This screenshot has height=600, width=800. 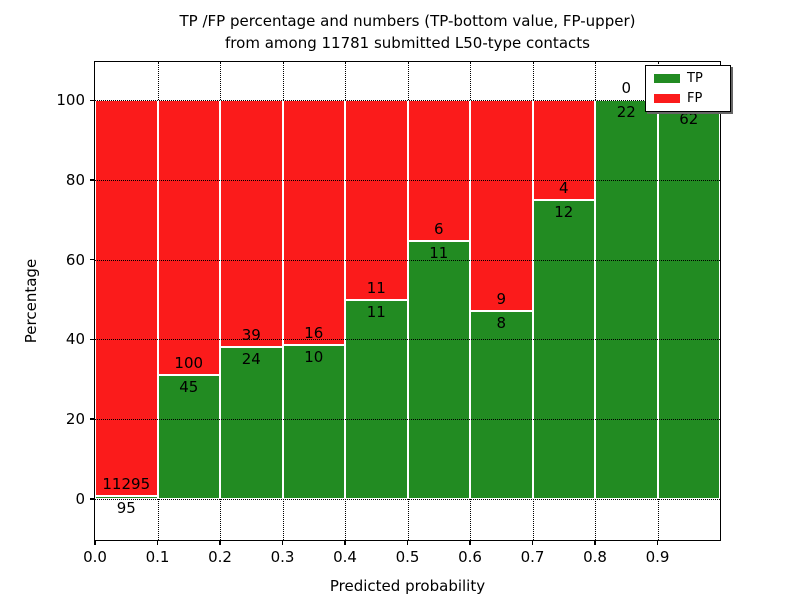 I want to click on y-tick-label: 100, so click(x=70, y=100).